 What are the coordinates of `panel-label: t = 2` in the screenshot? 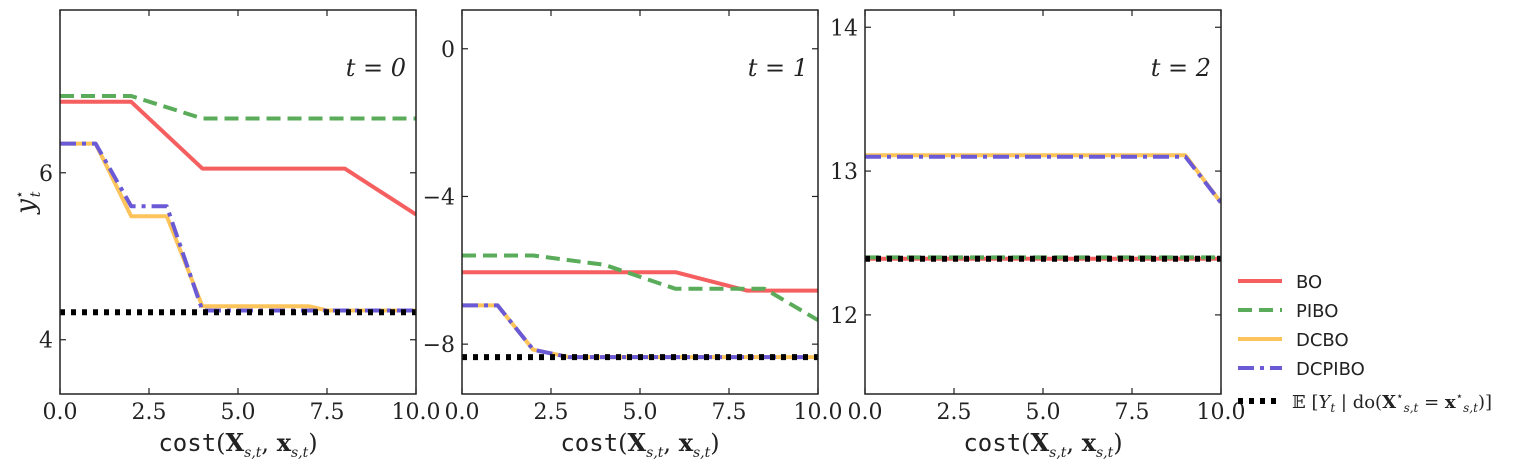 It's located at (1181, 68).